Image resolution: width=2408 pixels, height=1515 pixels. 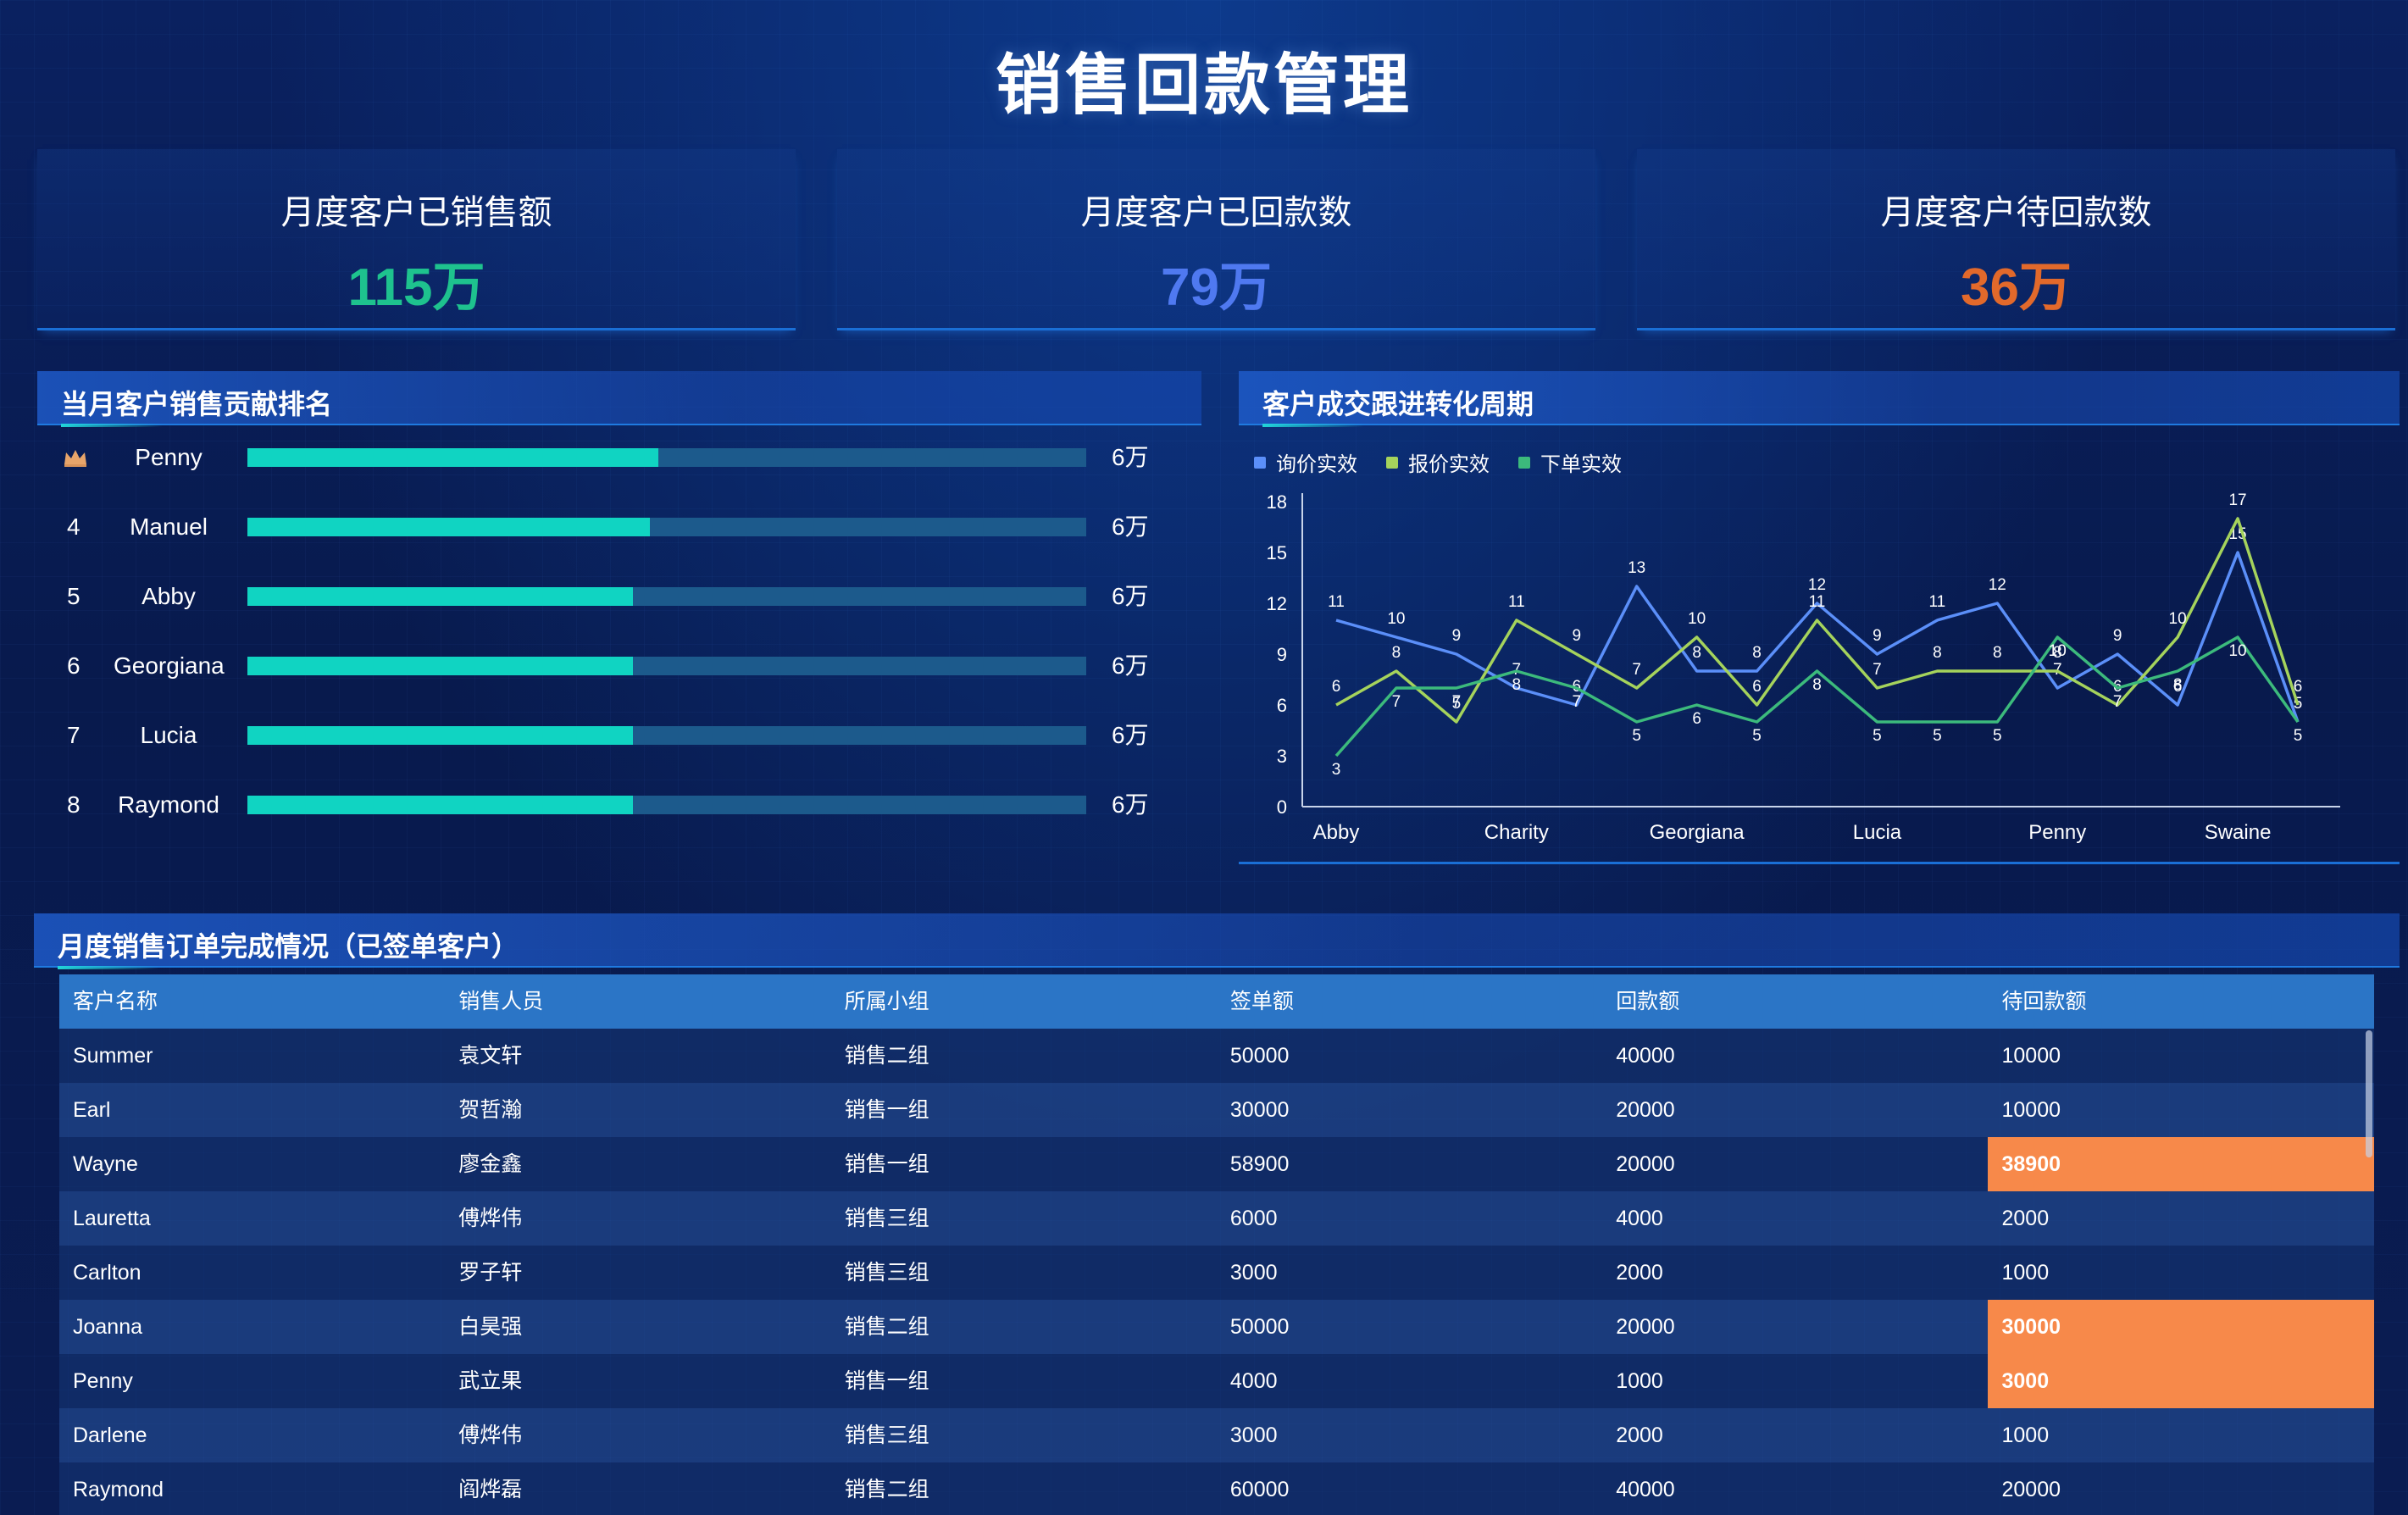 I want to click on table-header-cell: 销售人员, so click(x=501, y=1001).